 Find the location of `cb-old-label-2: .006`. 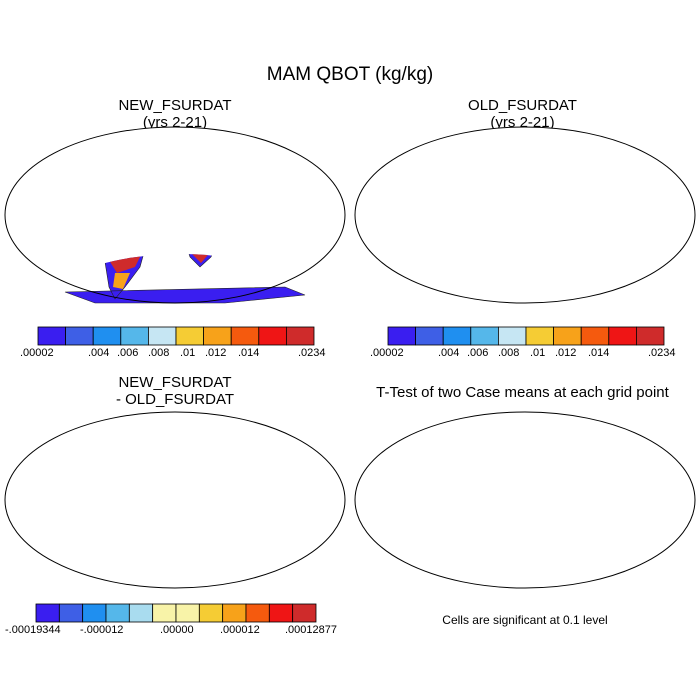

cb-old-label-2: .006 is located at coordinates (478, 353).